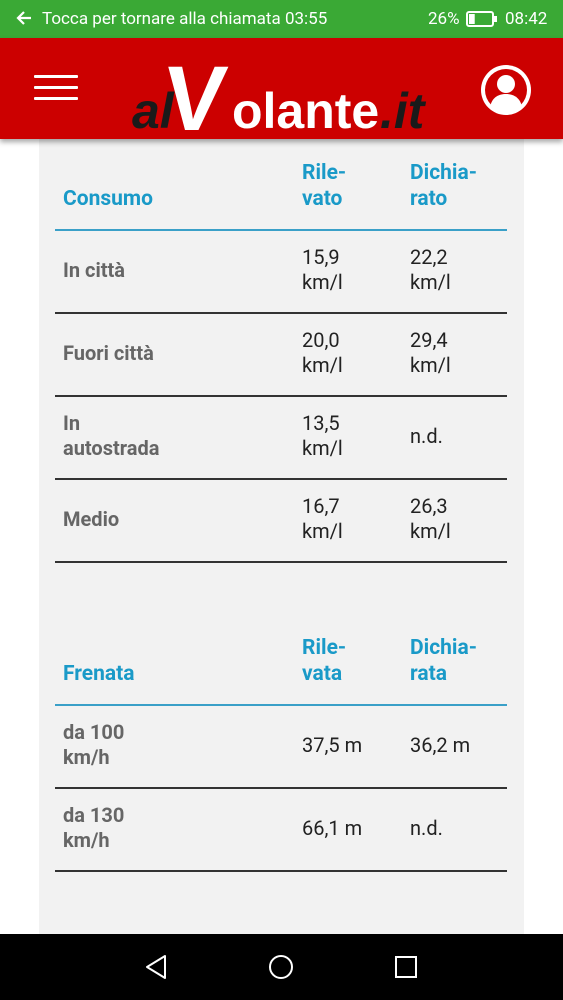 The width and height of the screenshot is (563, 1000). I want to click on table-row: da 100 km/h 37,5 m 36,2 m, so click(281, 747).